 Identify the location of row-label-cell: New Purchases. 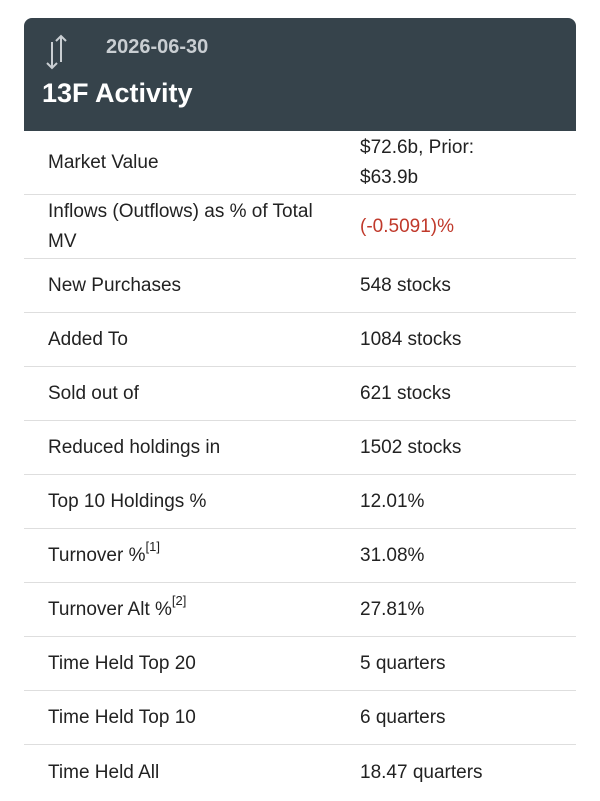
(192, 286).